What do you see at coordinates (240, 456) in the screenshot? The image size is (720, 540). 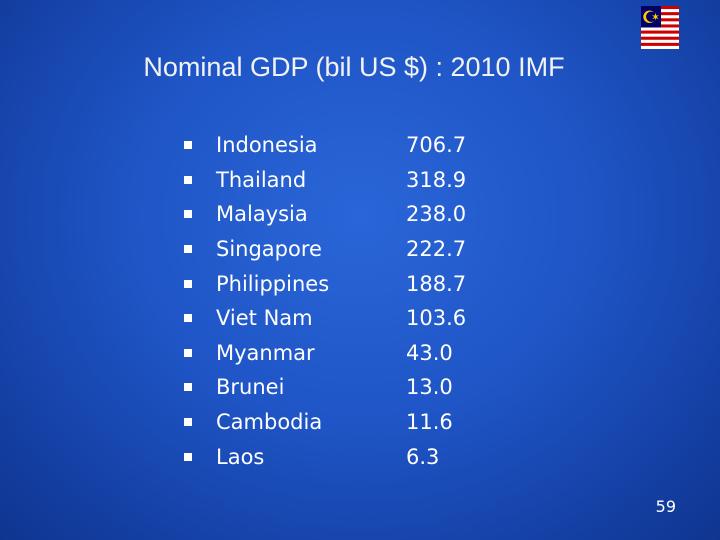 I see `country-name: Laos` at bounding box center [240, 456].